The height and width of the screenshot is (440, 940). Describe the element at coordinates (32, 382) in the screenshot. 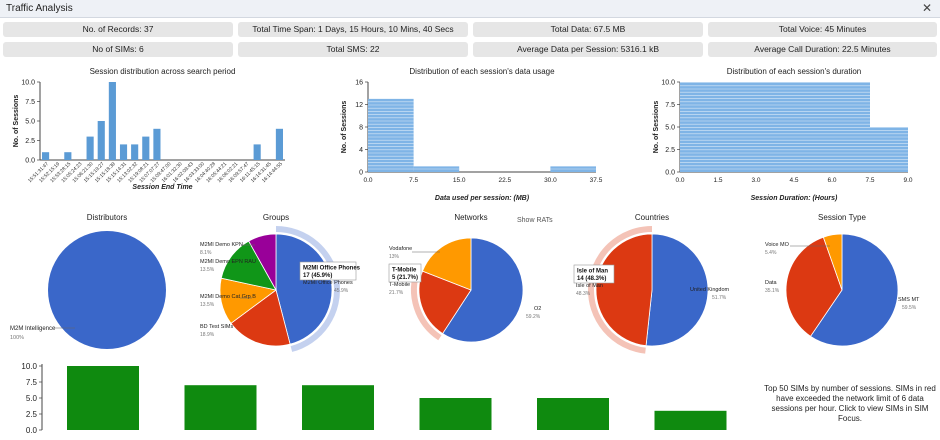

I see `top-sims-ytick-label: 7.5` at that location.